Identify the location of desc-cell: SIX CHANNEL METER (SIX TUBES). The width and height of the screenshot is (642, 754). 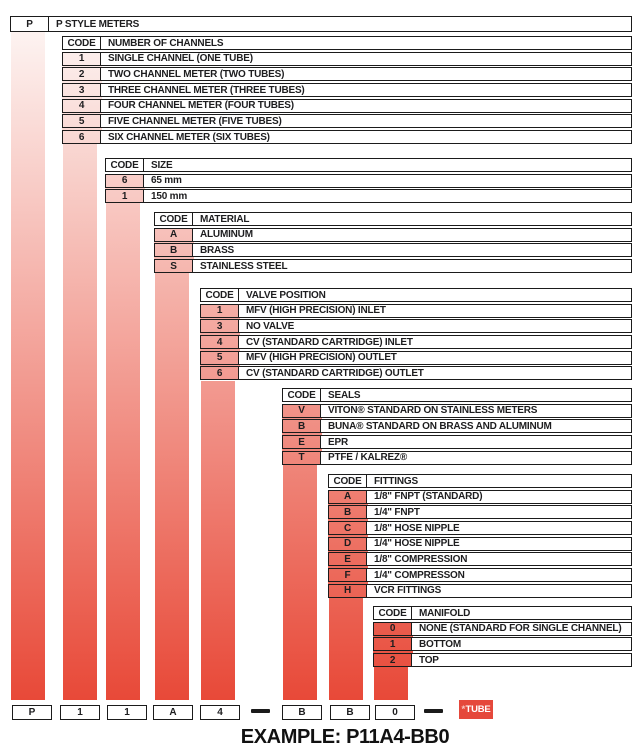
(366, 137).